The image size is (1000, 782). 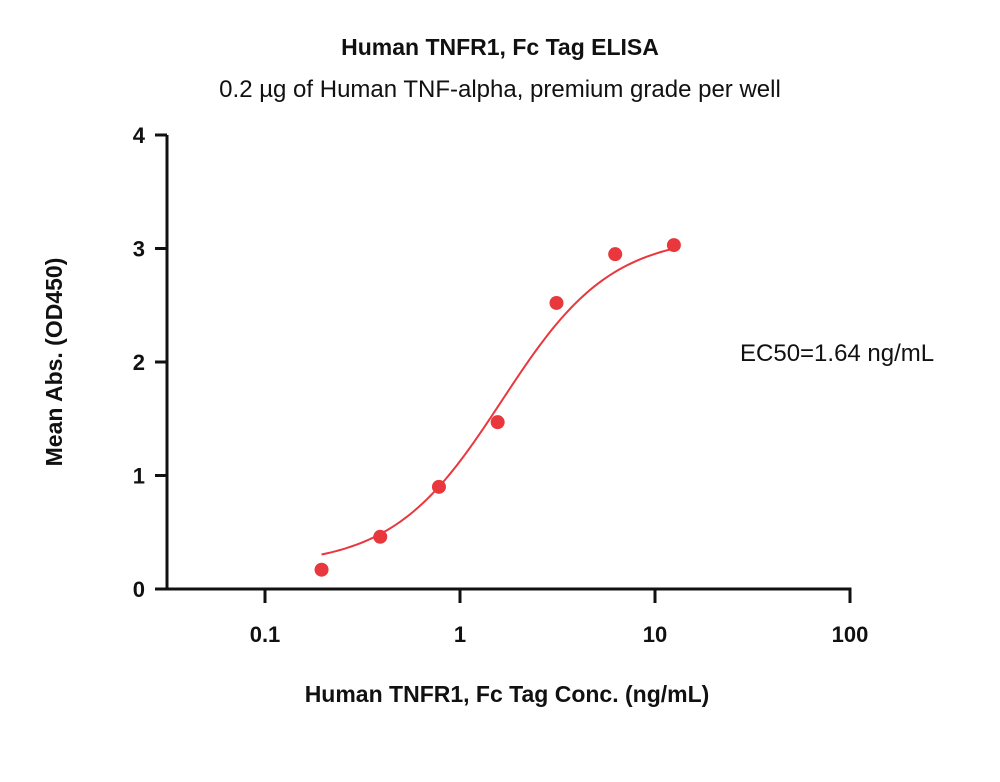 I want to click on fit-curve, so click(x=498, y=401).